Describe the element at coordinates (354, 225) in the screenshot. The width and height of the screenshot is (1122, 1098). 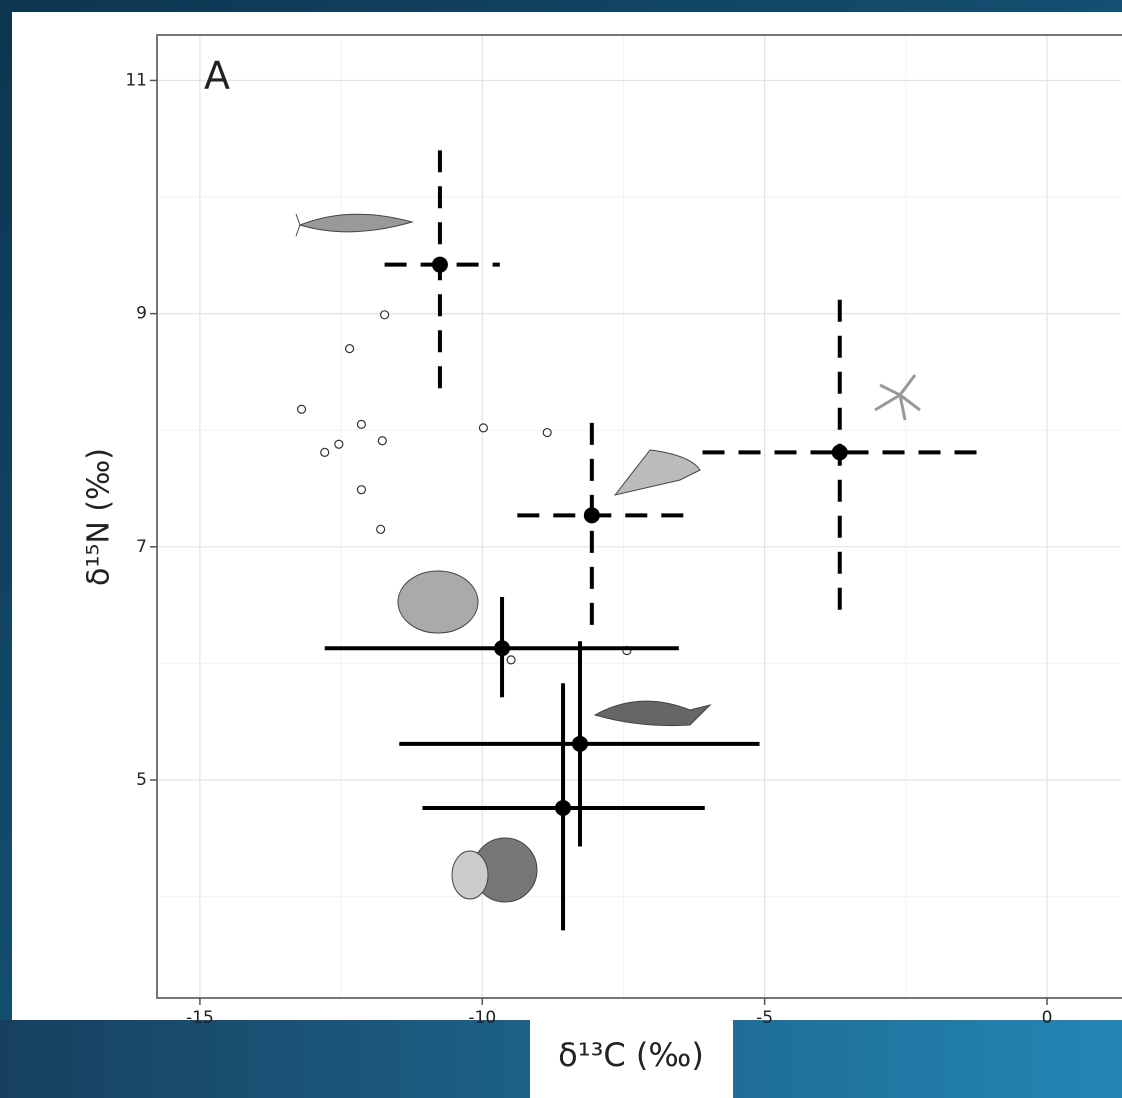
I see `fish-icon` at that location.